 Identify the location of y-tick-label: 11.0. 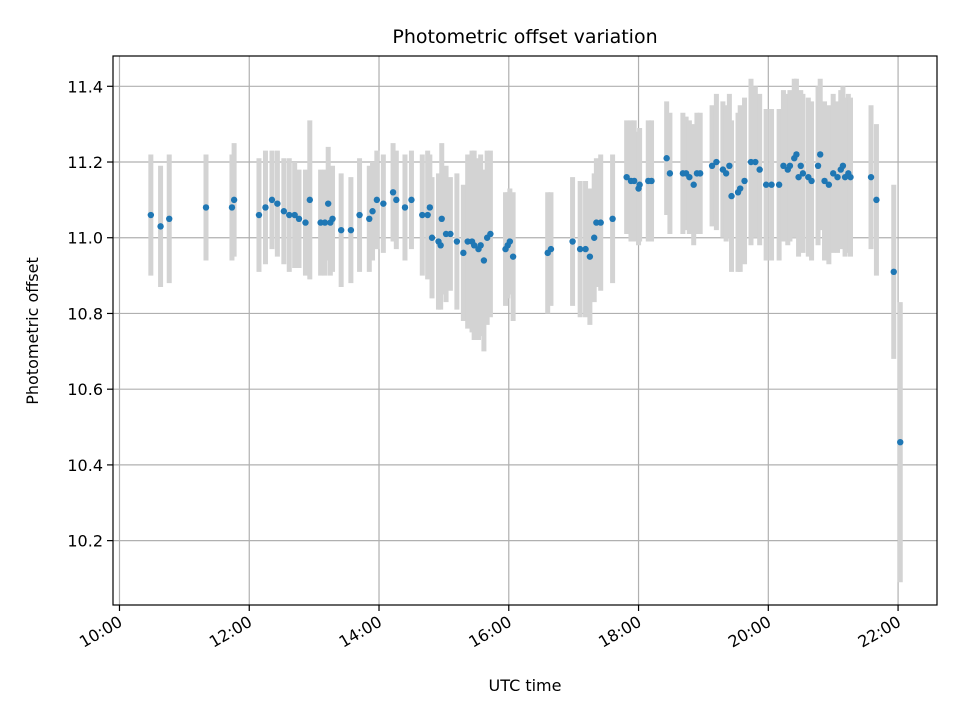
(85, 238).